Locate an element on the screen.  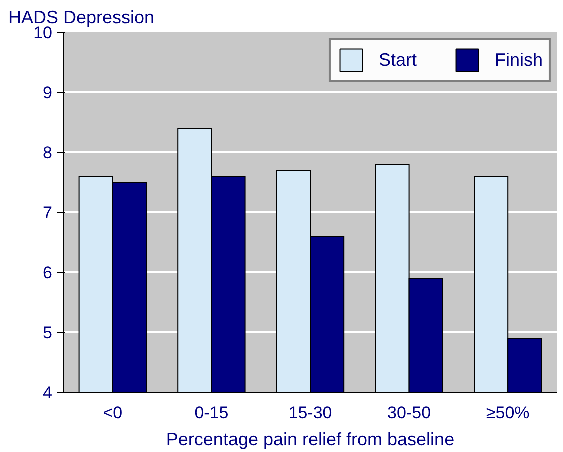
y-tick-label: 9 is located at coordinates (48, 93).